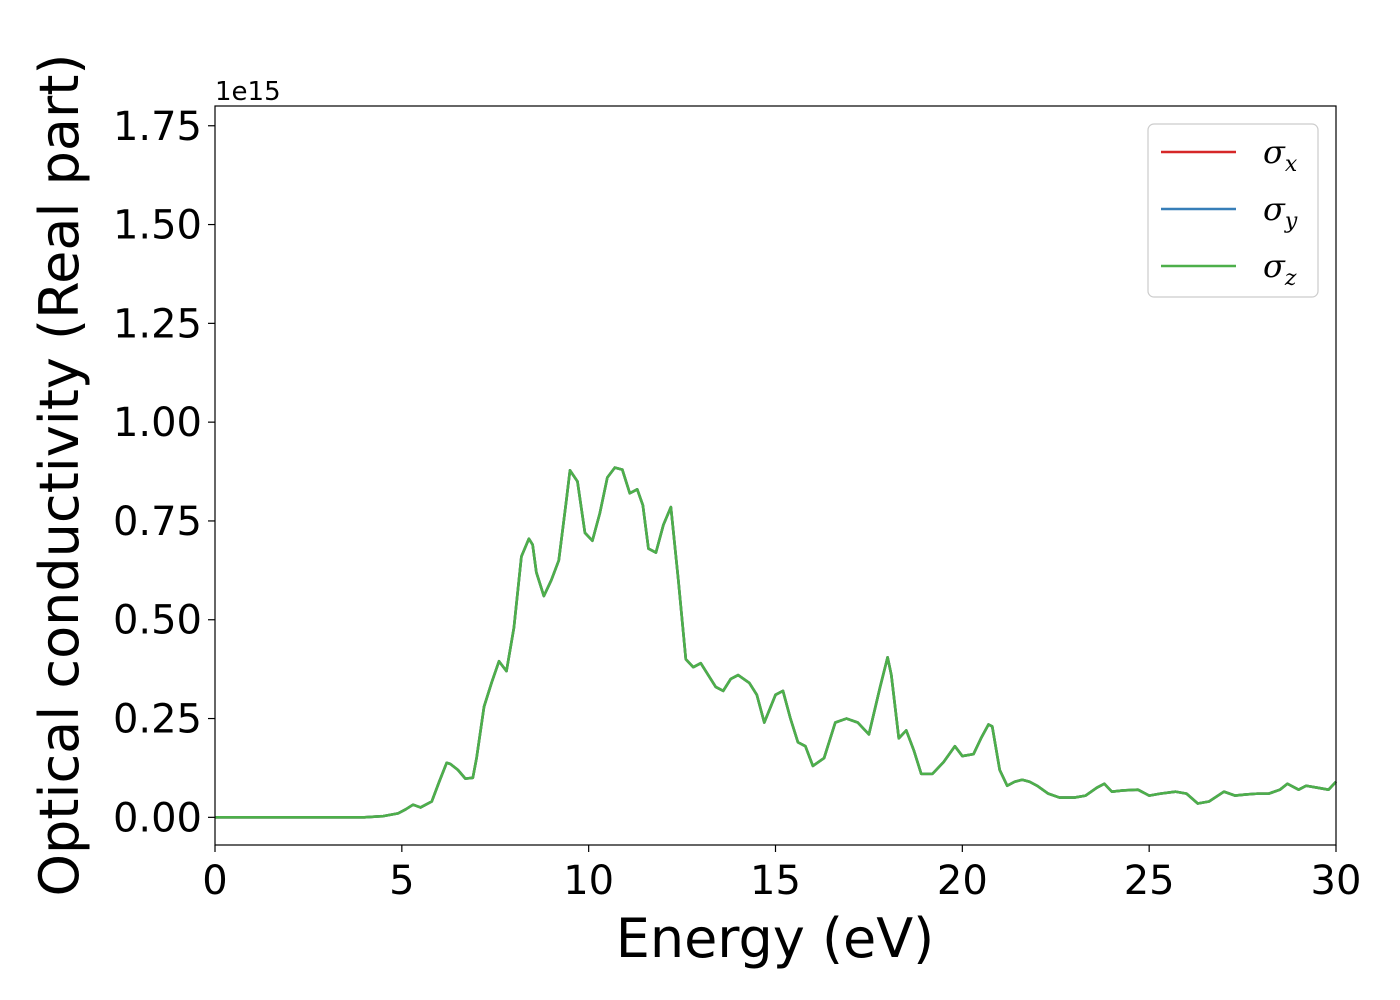 The height and width of the screenshot is (1000, 1400). Describe the element at coordinates (164, 472) in the screenshot. I see `y-axis-ticks: 0.00 0.25 0.50 0.75 1.00 1.25 1.50 1.75` at that location.